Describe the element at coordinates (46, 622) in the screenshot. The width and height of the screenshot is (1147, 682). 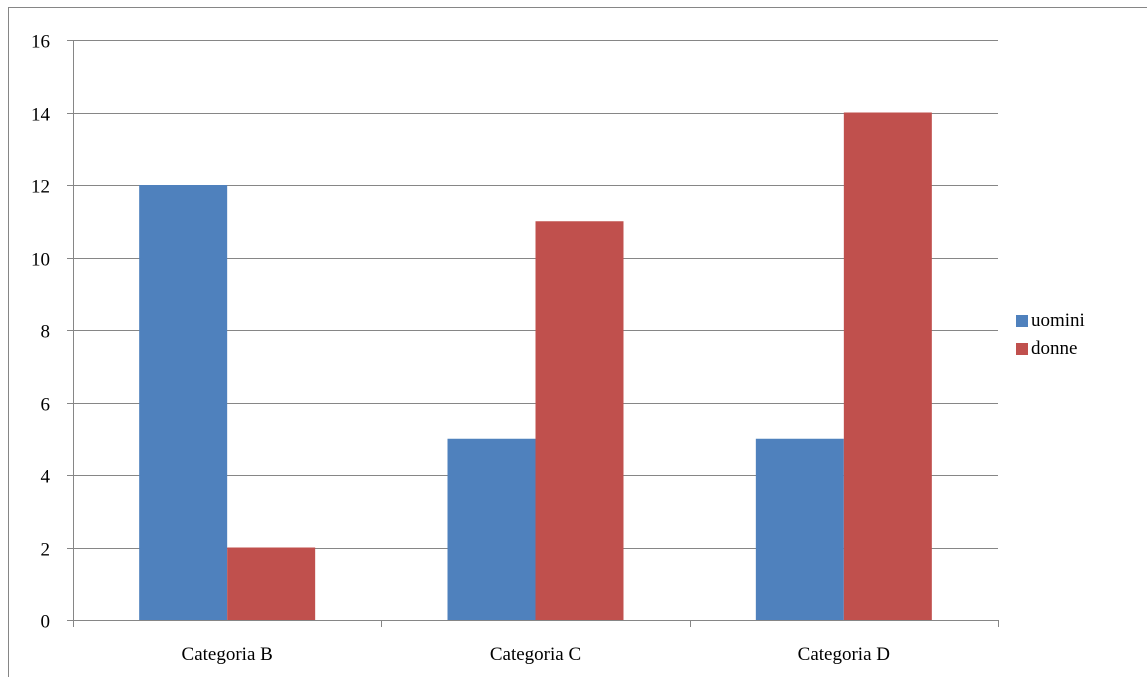
I see `y-tick-label: 0` at that location.